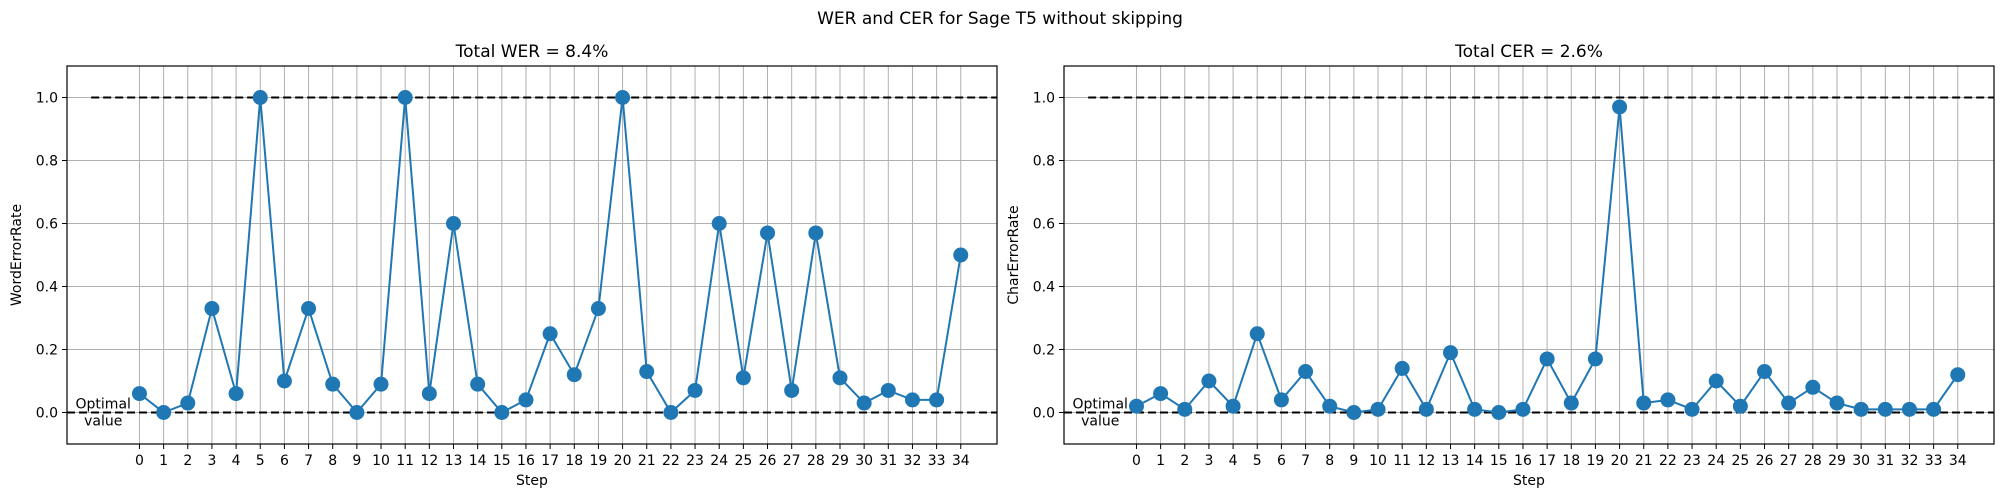 The height and width of the screenshot is (500, 2000). I want to click on x-tick-label: 1, so click(1160, 461).